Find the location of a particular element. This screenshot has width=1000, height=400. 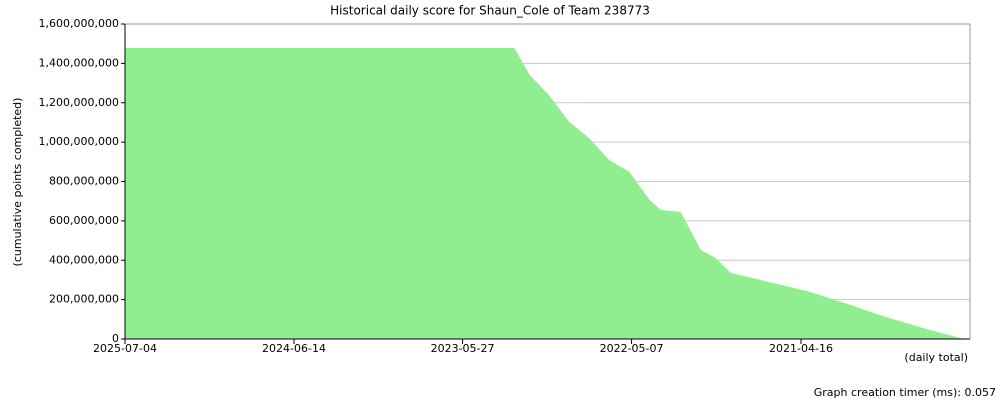

x-tick-label: 2025-07-04 is located at coordinates (125, 348).